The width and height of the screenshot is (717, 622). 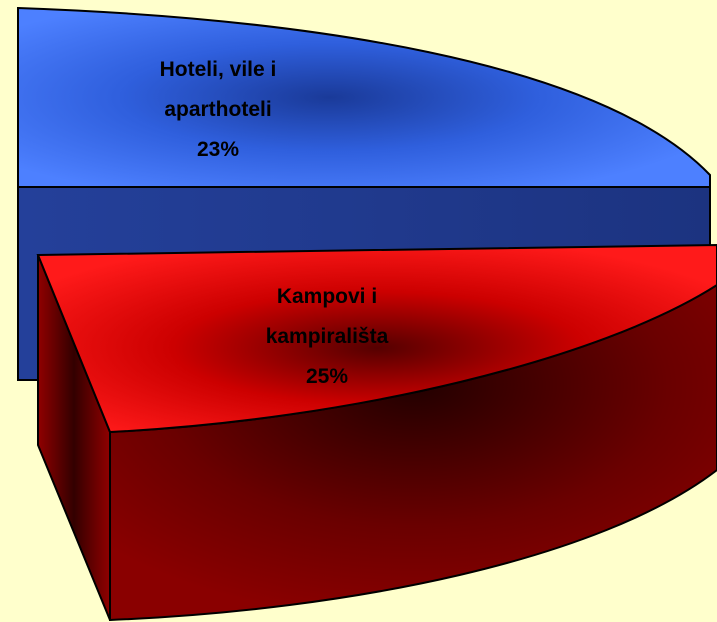 What do you see at coordinates (327, 376) in the screenshot?
I see `slice-value-label: 25%` at bounding box center [327, 376].